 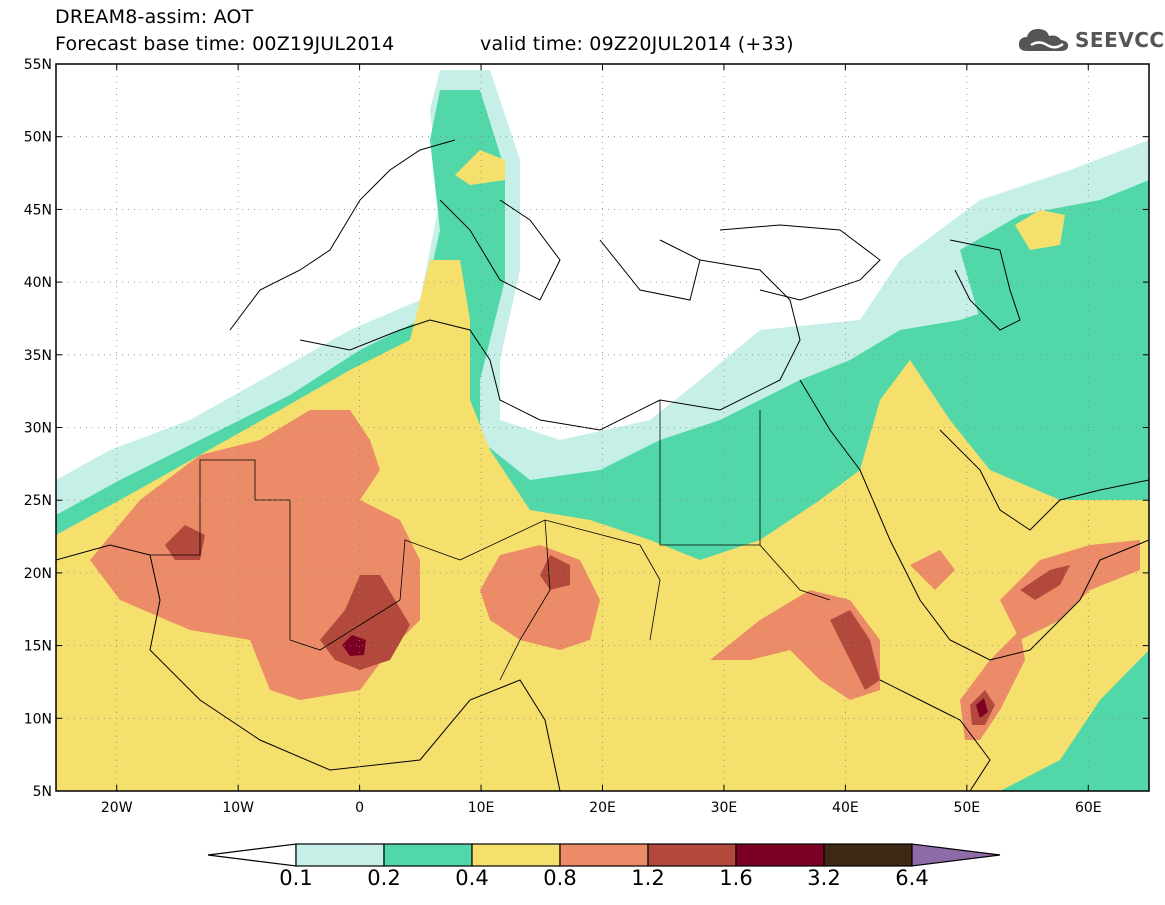 What do you see at coordinates (736, 878) in the screenshot?
I see `colorbar-label: 1.6` at bounding box center [736, 878].